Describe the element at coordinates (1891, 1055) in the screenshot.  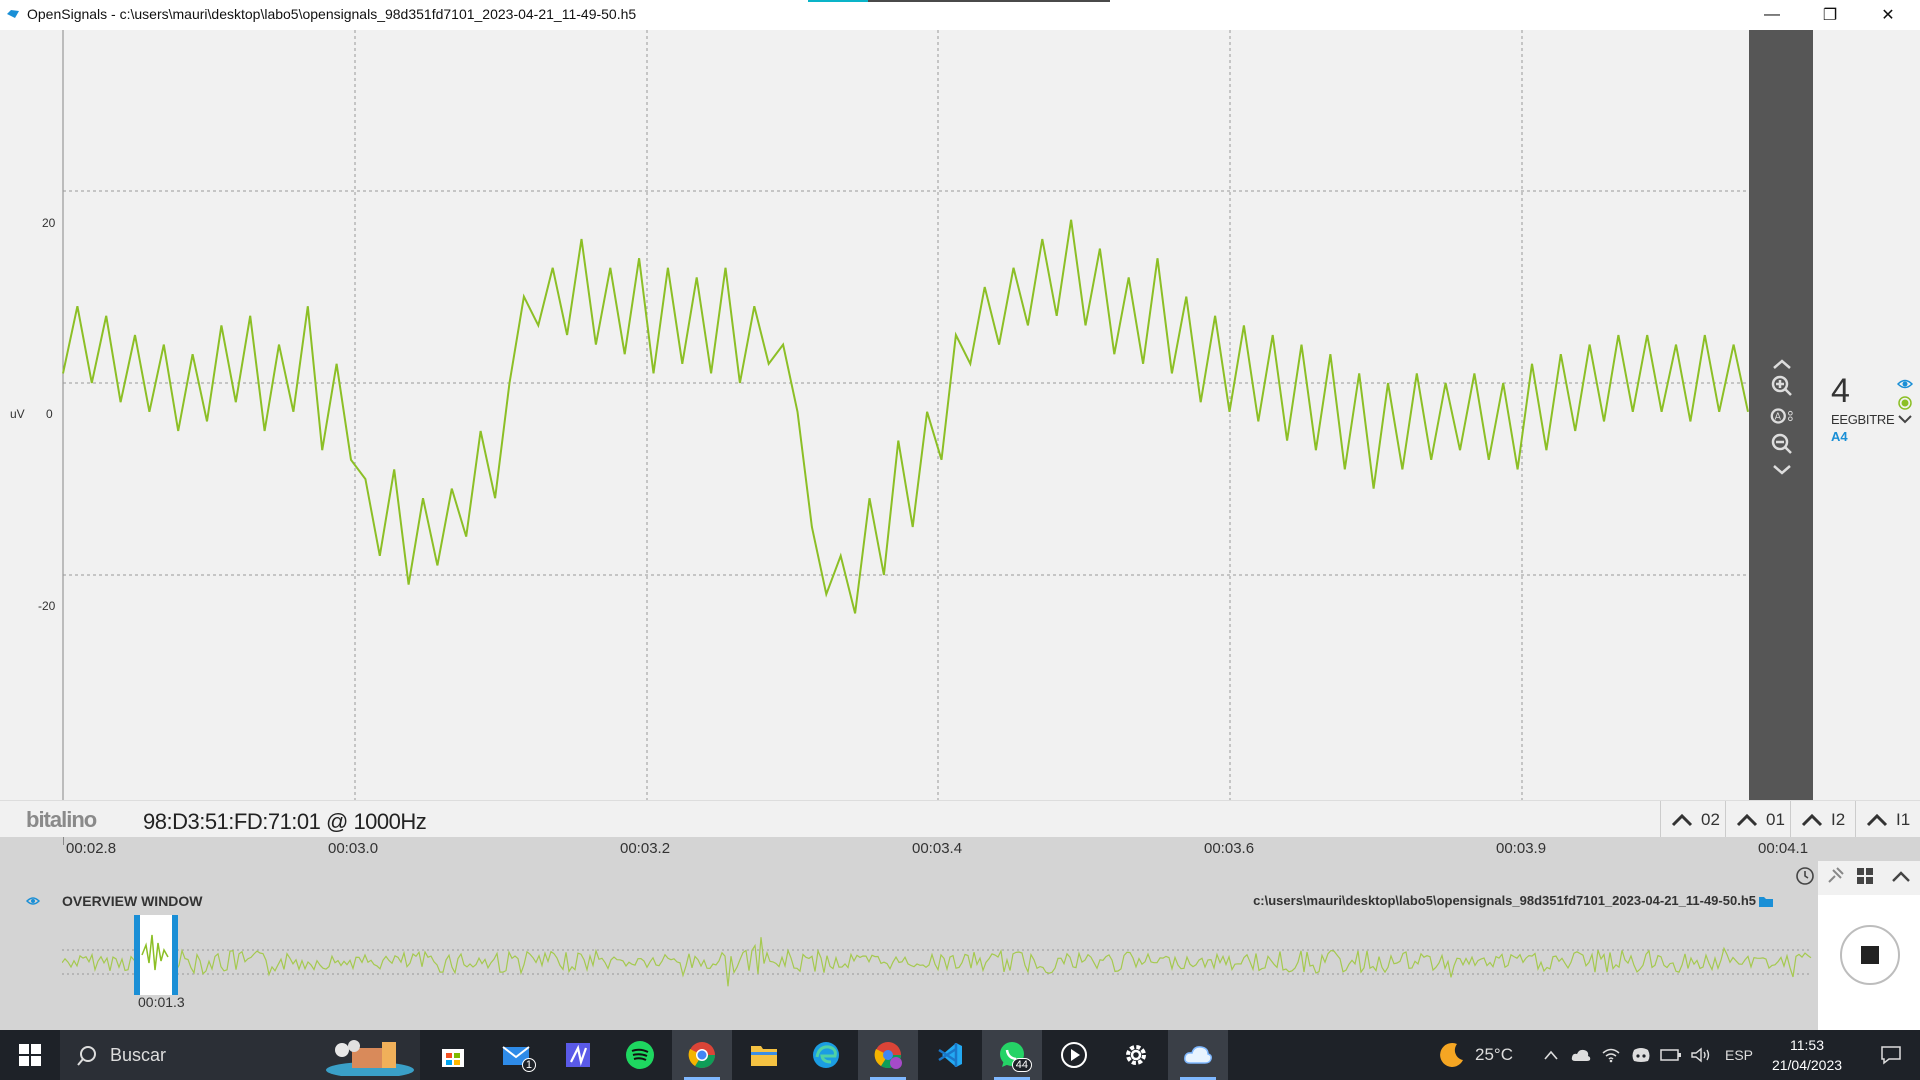
I see `notifications-icon` at that location.